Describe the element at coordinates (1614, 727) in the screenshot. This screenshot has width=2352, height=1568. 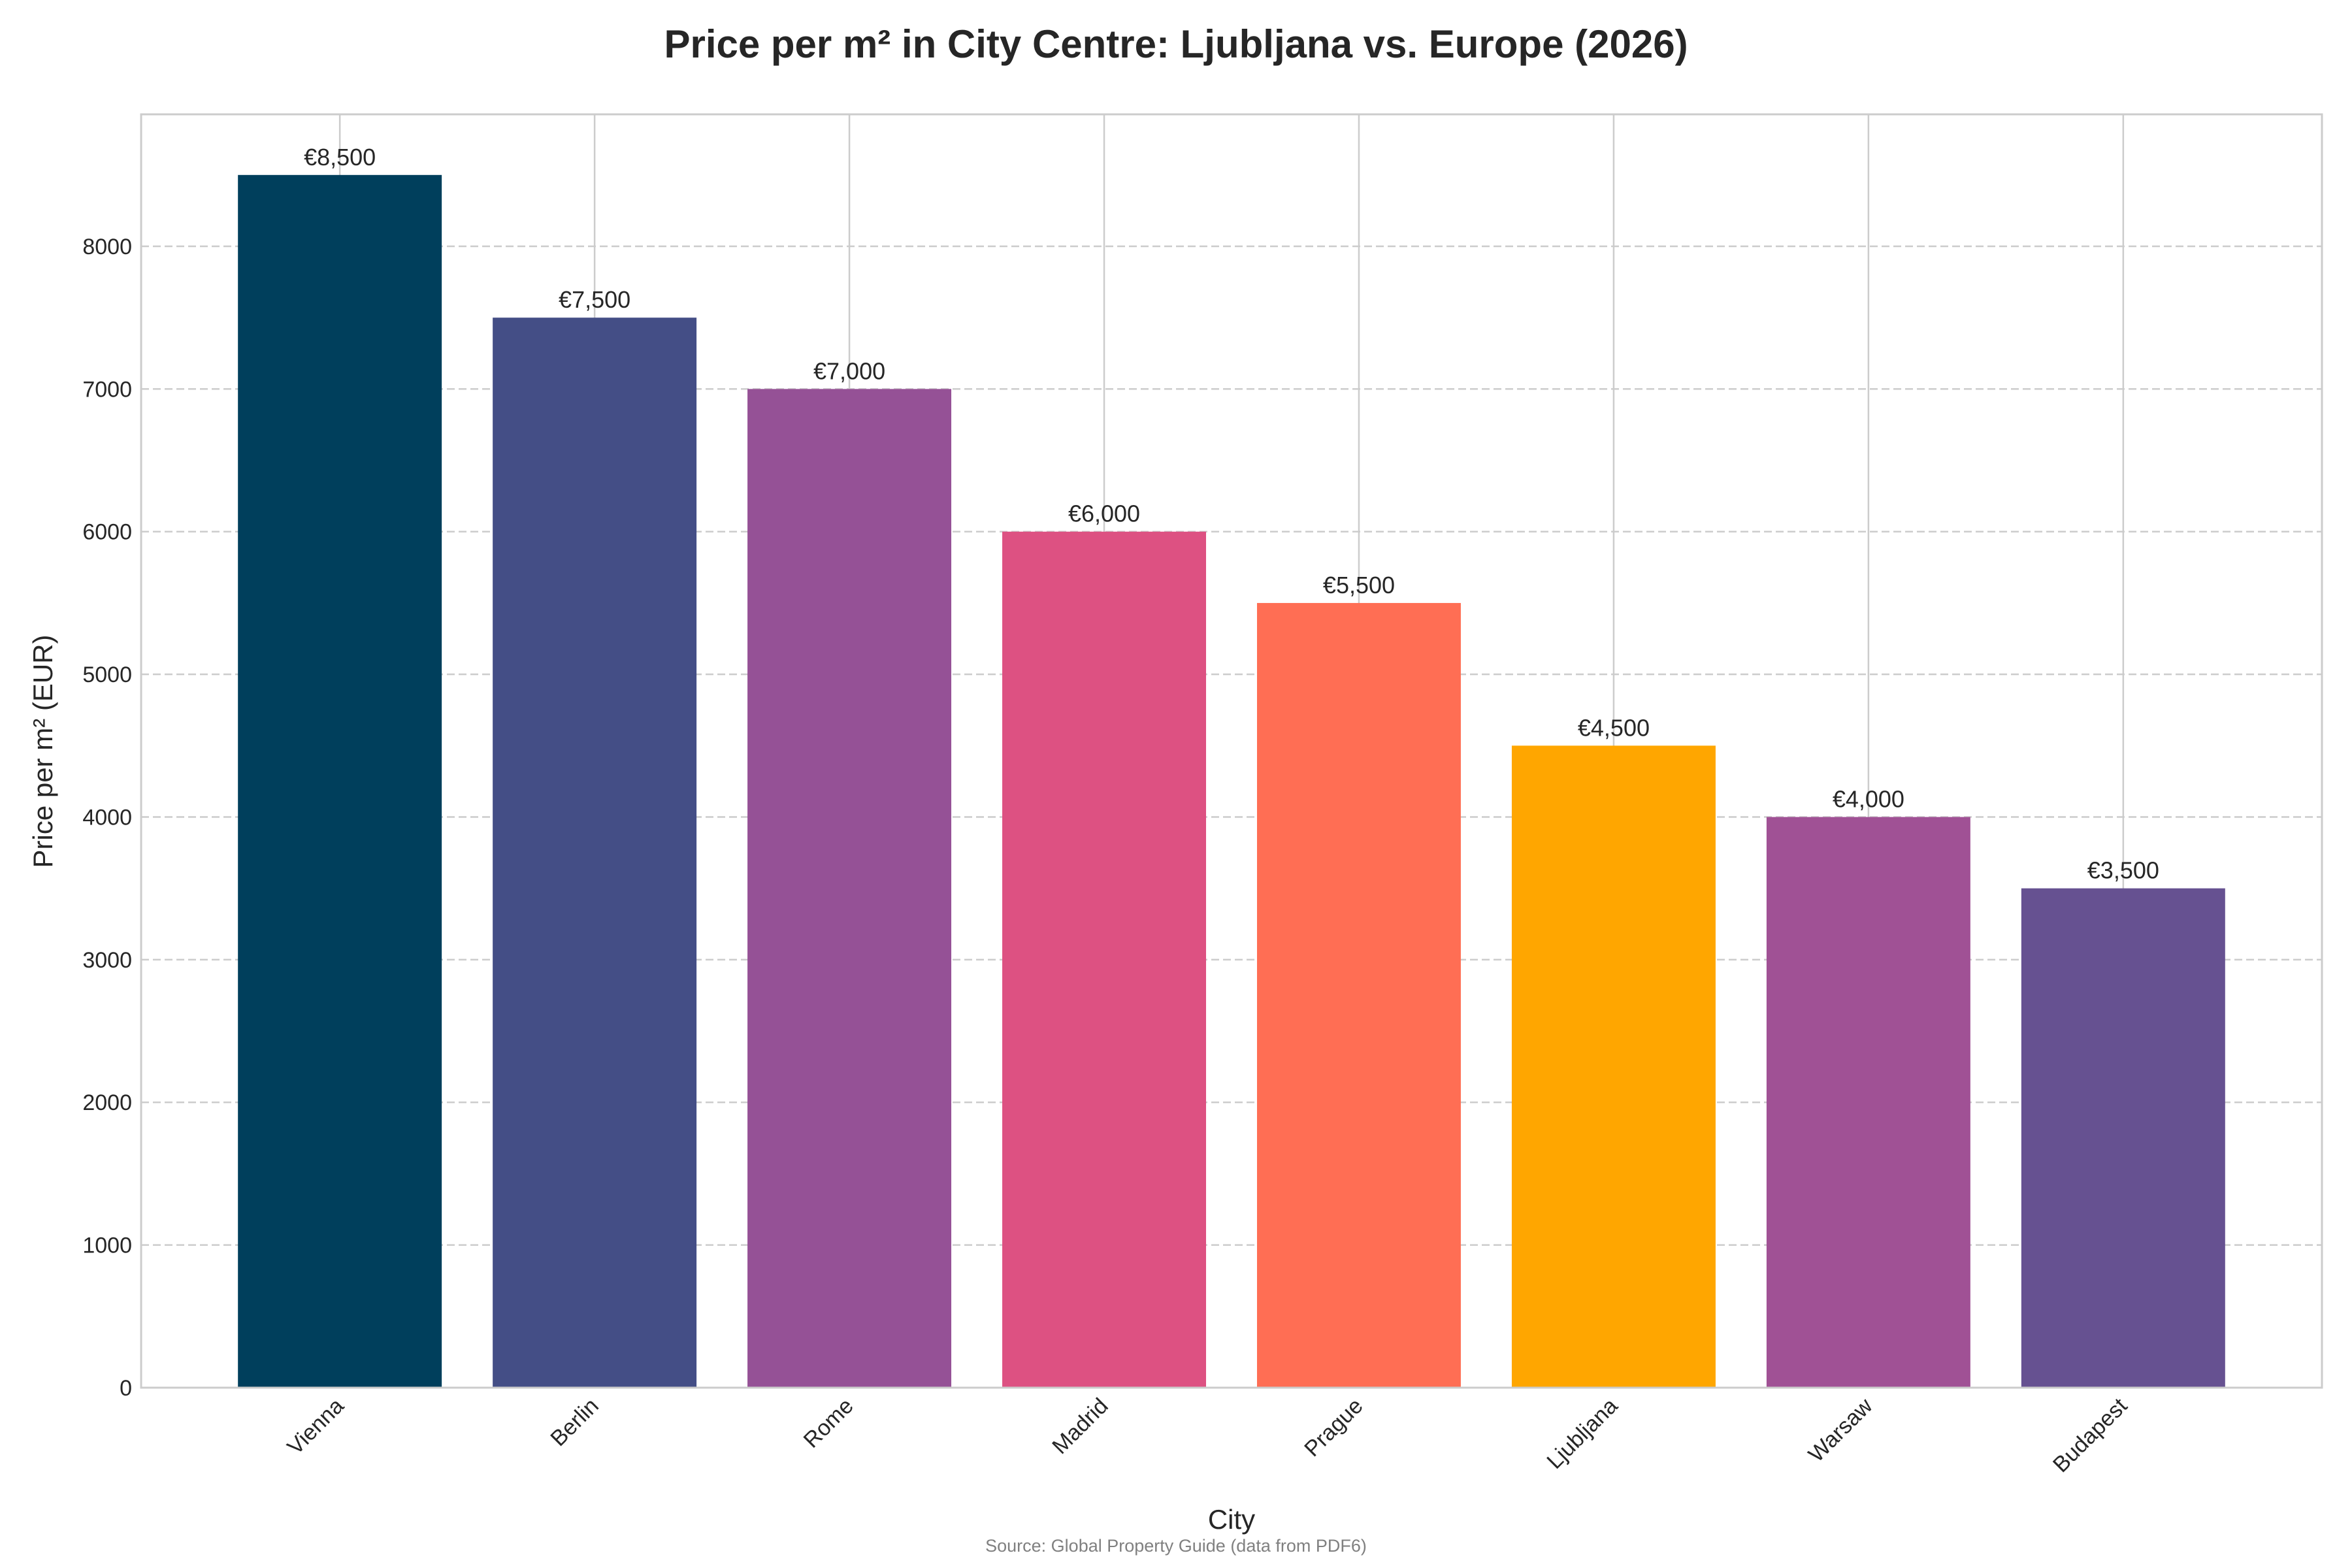
I see `data-label: €4,500` at that location.